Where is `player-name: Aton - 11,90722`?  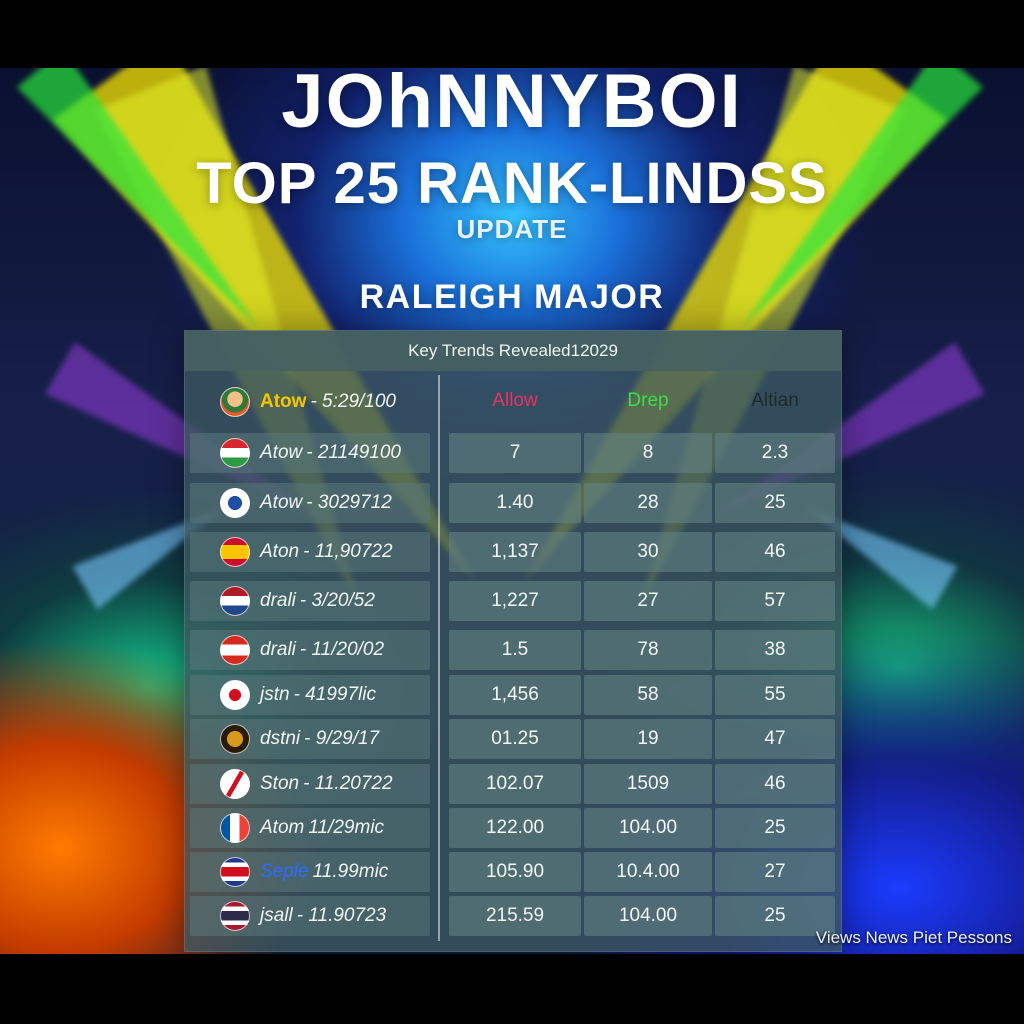 player-name: Aton - 11,90722 is located at coordinates (326, 552).